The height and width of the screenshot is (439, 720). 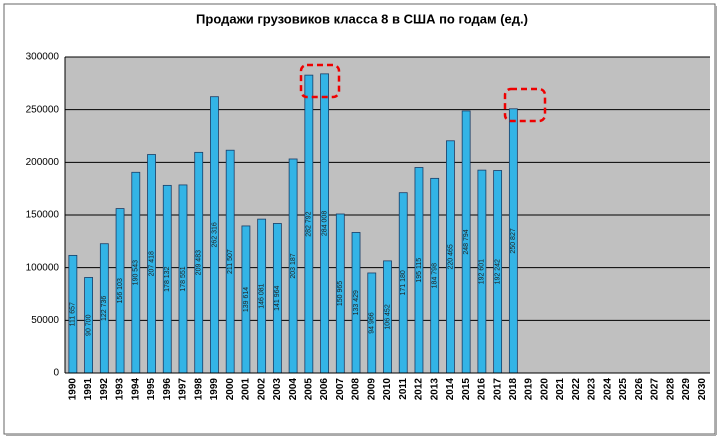 What do you see at coordinates (151, 263) in the screenshot?
I see `value-label: 207 418` at bounding box center [151, 263].